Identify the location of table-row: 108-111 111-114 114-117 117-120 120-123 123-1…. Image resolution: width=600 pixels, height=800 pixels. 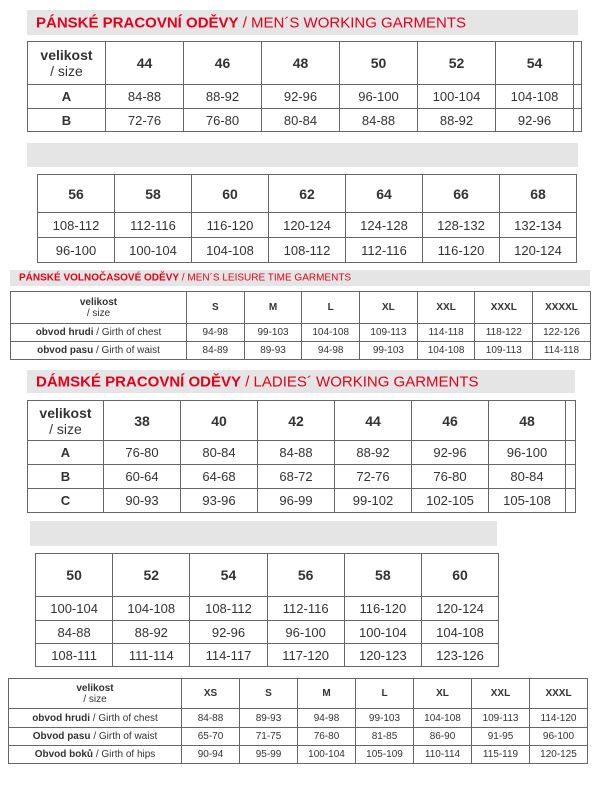
(267, 655).